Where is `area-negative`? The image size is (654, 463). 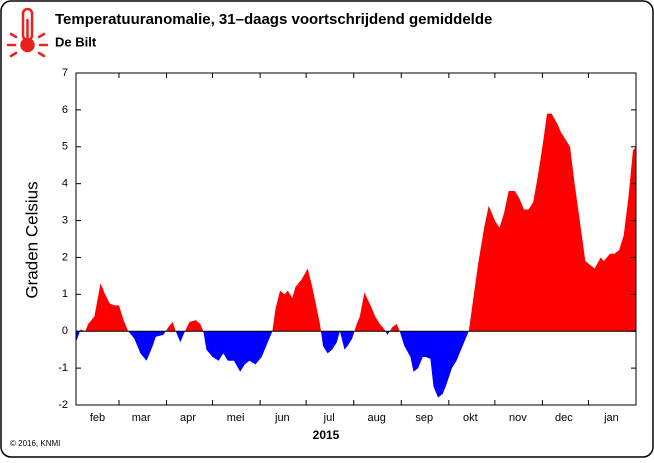
area-negative is located at coordinates (272, 364).